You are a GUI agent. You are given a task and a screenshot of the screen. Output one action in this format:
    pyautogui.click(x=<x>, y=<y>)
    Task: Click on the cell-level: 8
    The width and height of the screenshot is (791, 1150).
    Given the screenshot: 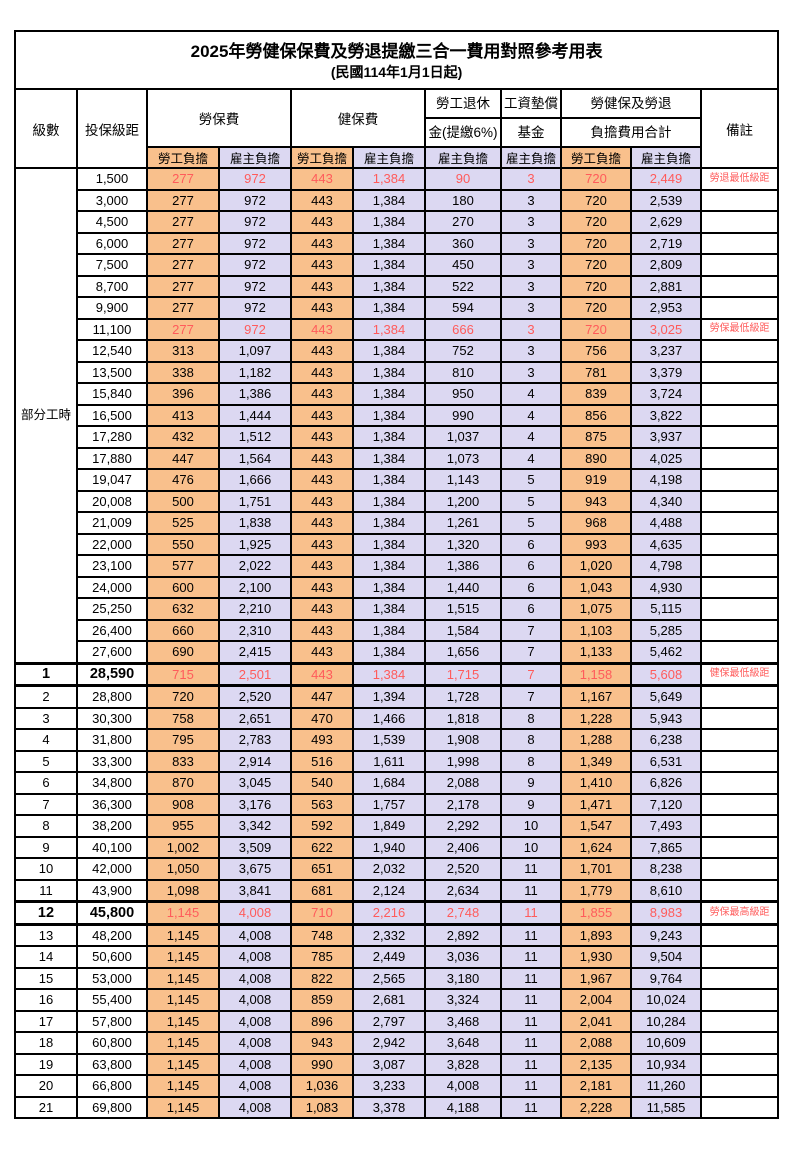 What is the action you would take?
    pyautogui.click(x=46, y=826)
    